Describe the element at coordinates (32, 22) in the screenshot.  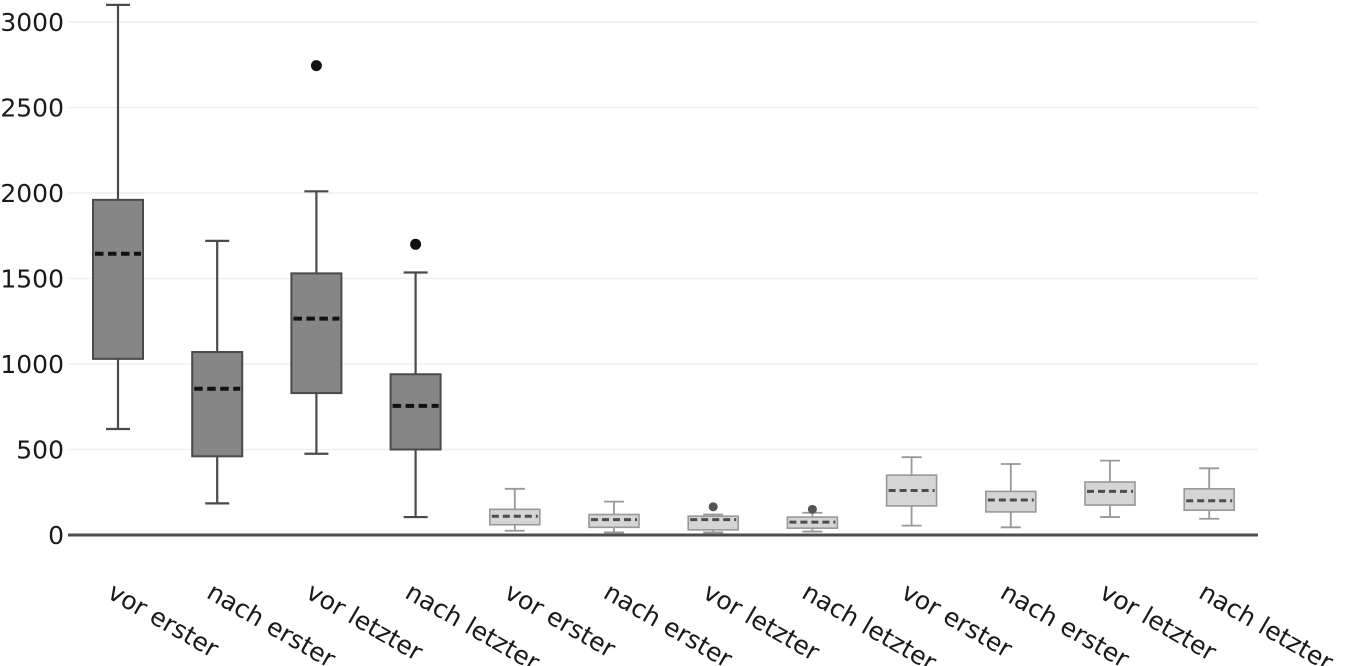
I see `y-tick-label: 3000` at that location.